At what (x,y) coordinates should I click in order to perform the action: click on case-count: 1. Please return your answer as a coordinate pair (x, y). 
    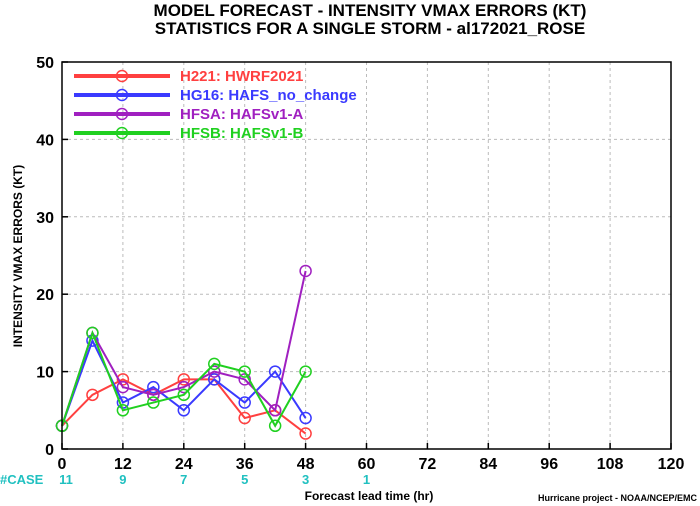
    Looking at the image, I should click on (366, 479).